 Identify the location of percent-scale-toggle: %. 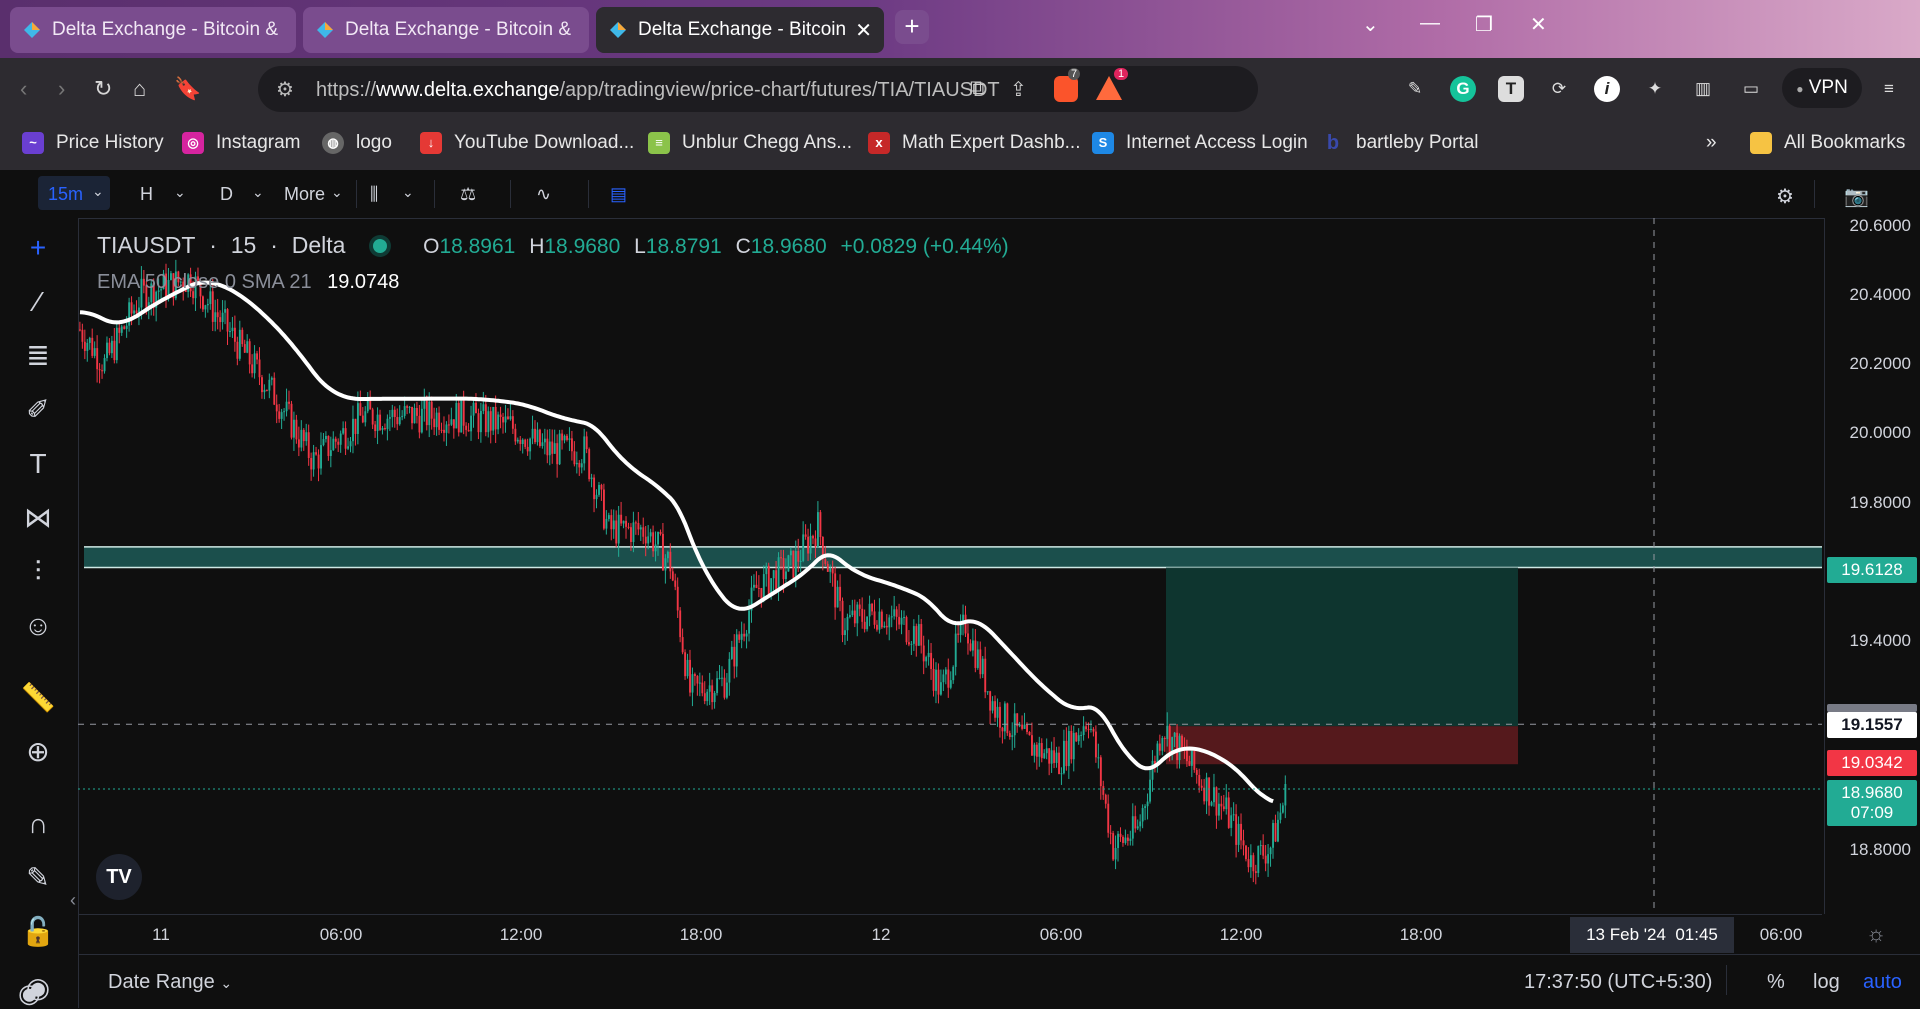
(1776, 982).